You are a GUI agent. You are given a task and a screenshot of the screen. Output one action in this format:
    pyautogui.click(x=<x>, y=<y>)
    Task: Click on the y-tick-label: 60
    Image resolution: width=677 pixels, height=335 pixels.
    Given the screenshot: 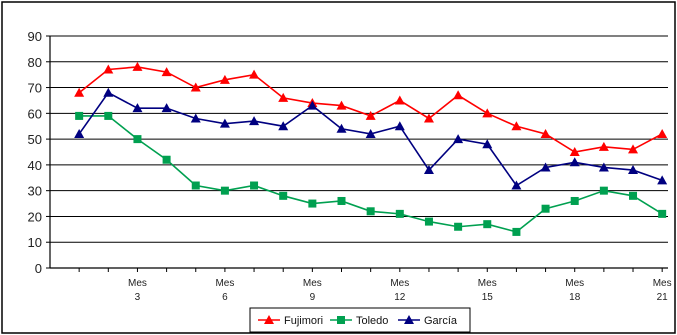 What is the action you would take?
    pyautogui.click(x=35, y=113)
    